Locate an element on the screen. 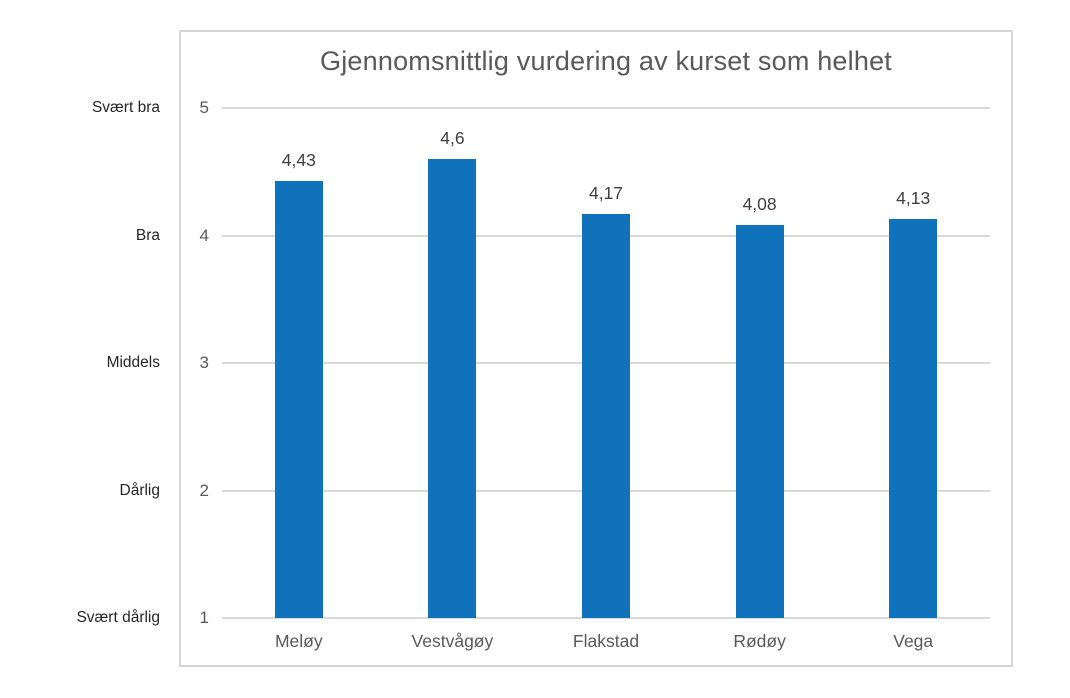  bar-value-label: 4,17 is located at coordinates (606, 192).